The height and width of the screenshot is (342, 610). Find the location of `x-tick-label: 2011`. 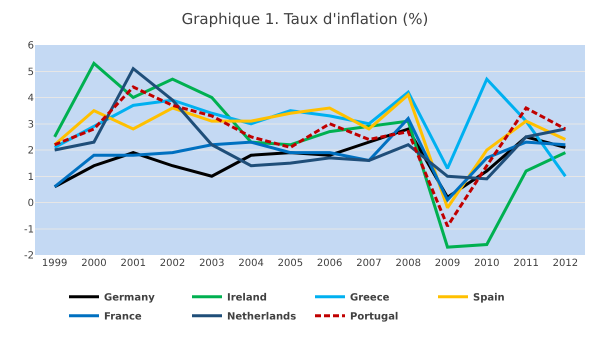

x-tick-label: 2011 is located at coordinates (526, 263).